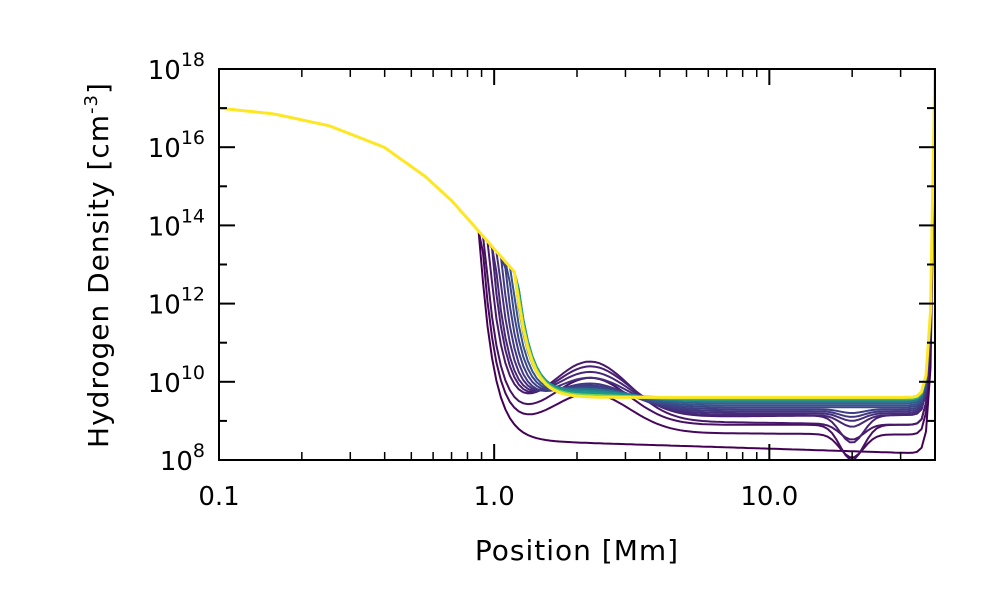 Image resolution: width=1000 pixels, height=600 pixels. What do you see at coordinates (98, 281) in the screenshot?
I see `y-axis-label-main: Hydrogen Density [cm` at bounding box center [98, 281].